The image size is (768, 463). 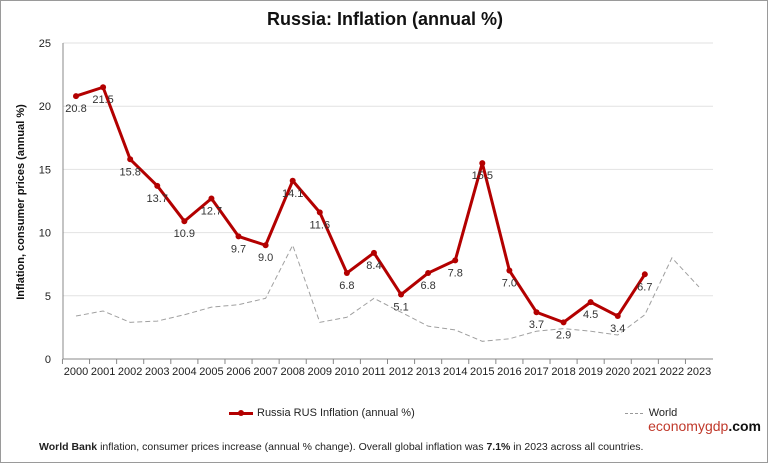 What do you see at coordinates (645, 372) in the screenshot?
I see `x-tick-label: 2021` at bounding box center [645, 372].